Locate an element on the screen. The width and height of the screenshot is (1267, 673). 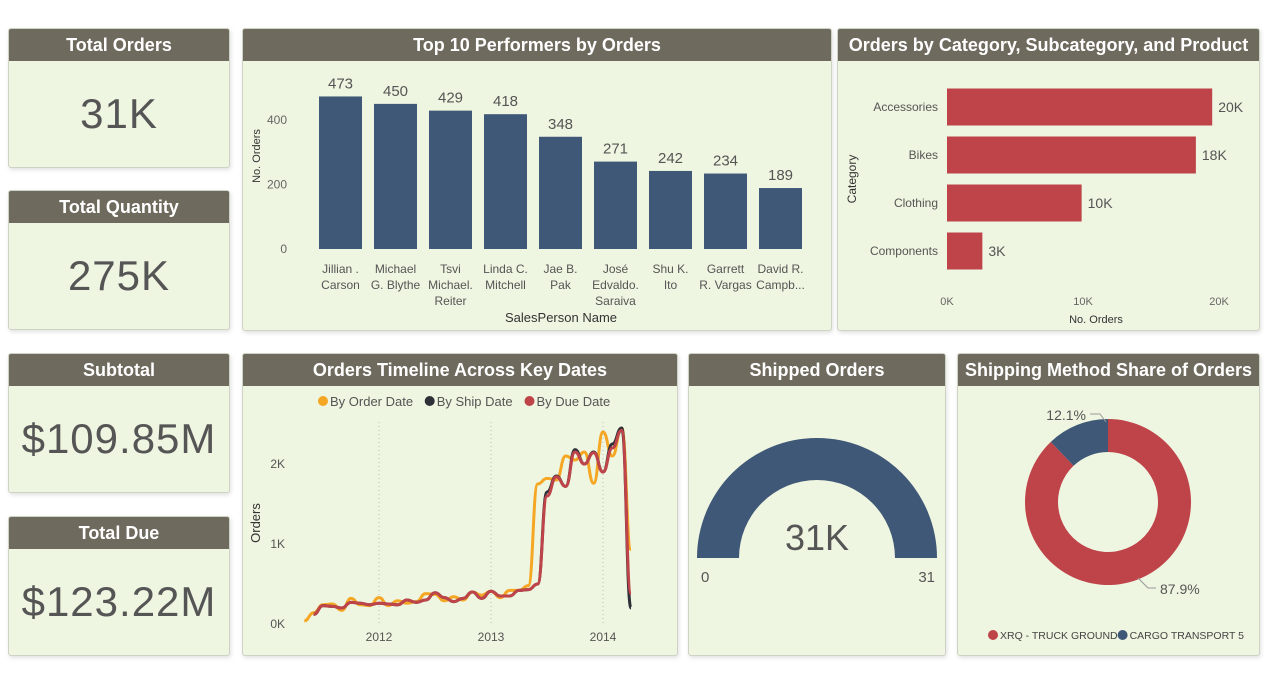
x-tick-label: Garrett is located at coordinates (726, 269).